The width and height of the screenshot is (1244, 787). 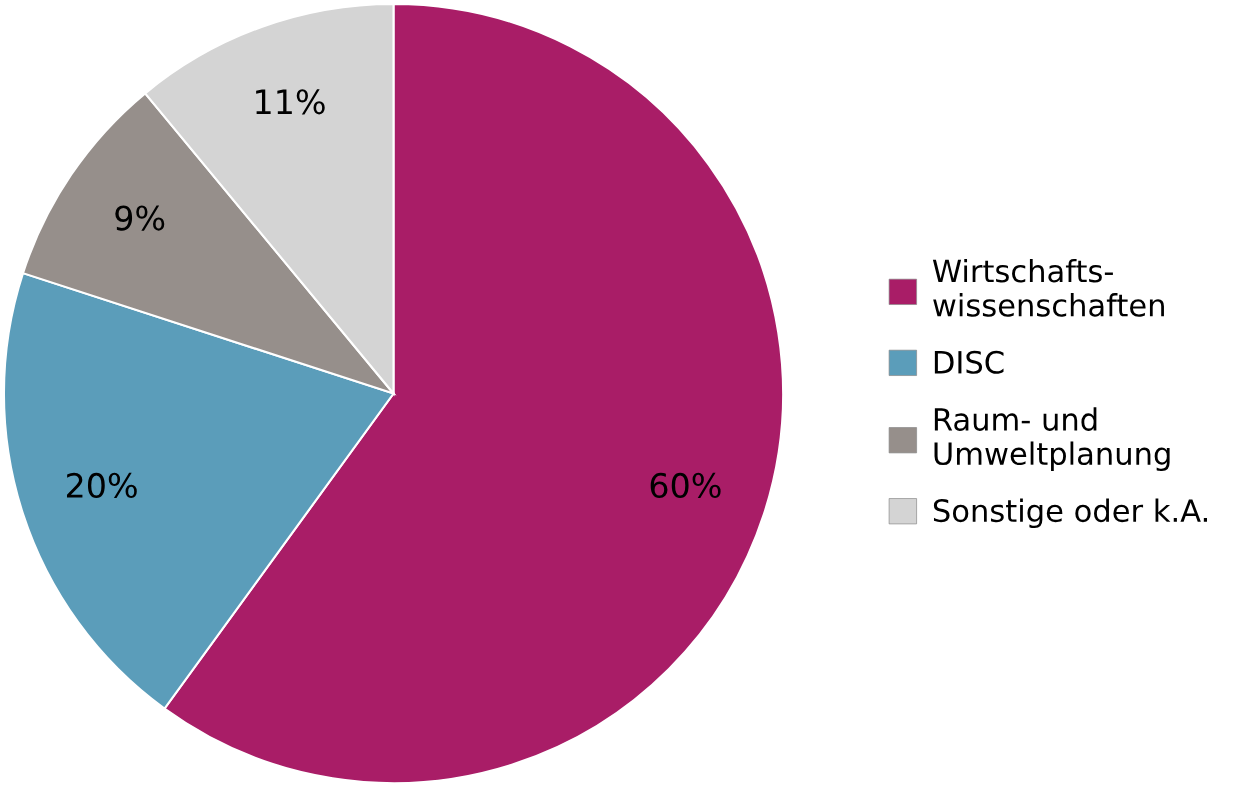 I want to click on legend-label: Wirtschafts- wissenschaften, so click(x=1048, y=287).